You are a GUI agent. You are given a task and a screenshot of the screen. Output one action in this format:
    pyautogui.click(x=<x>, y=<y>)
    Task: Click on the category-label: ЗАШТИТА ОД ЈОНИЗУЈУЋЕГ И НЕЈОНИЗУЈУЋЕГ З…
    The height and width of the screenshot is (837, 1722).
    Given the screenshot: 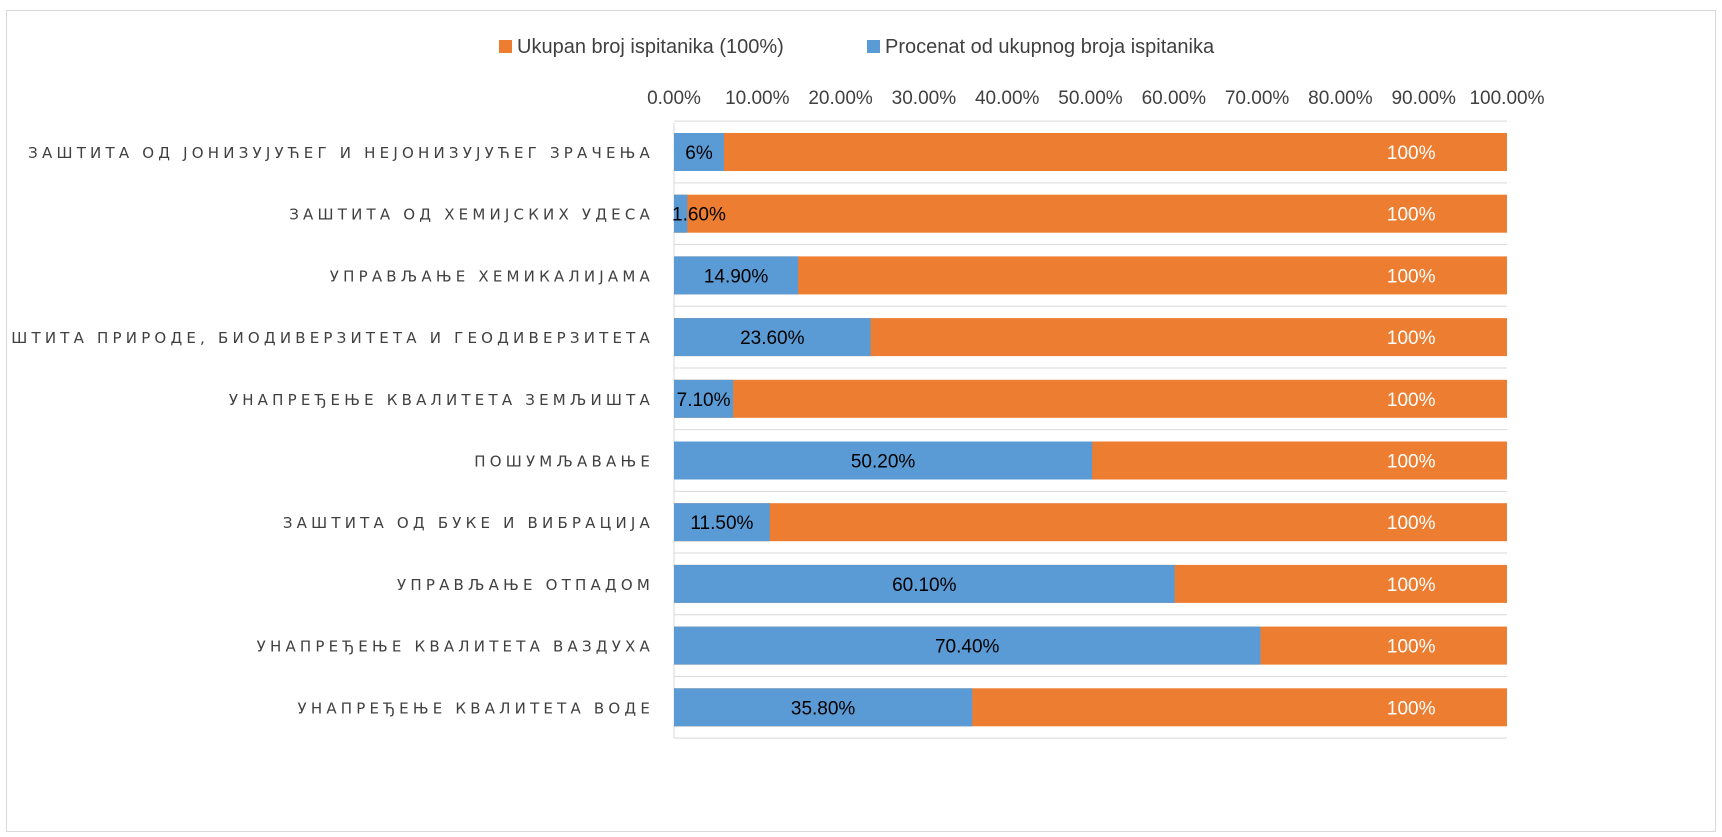 What is the action you would take?
    pyautogui.click(x=341, y=153)
    